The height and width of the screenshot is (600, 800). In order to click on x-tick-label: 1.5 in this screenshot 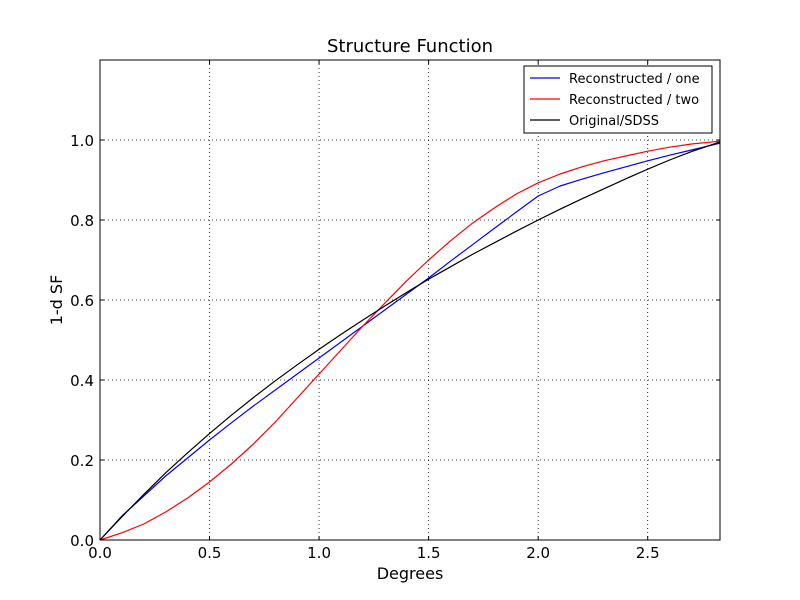, I will do `click(429, 553)`.